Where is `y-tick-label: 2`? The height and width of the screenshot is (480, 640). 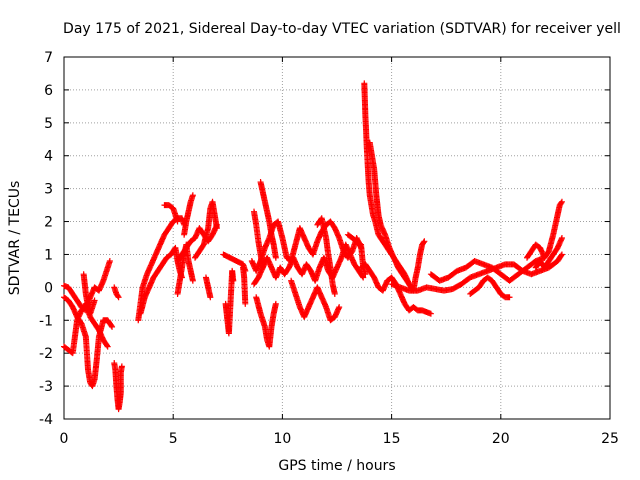
y-tick-label: 2 is located at coordinates (48, 223).